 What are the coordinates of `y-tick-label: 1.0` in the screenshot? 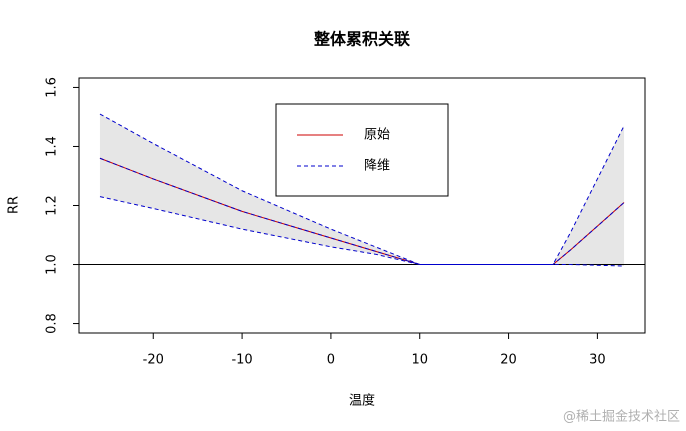 It's located at (52, 264).